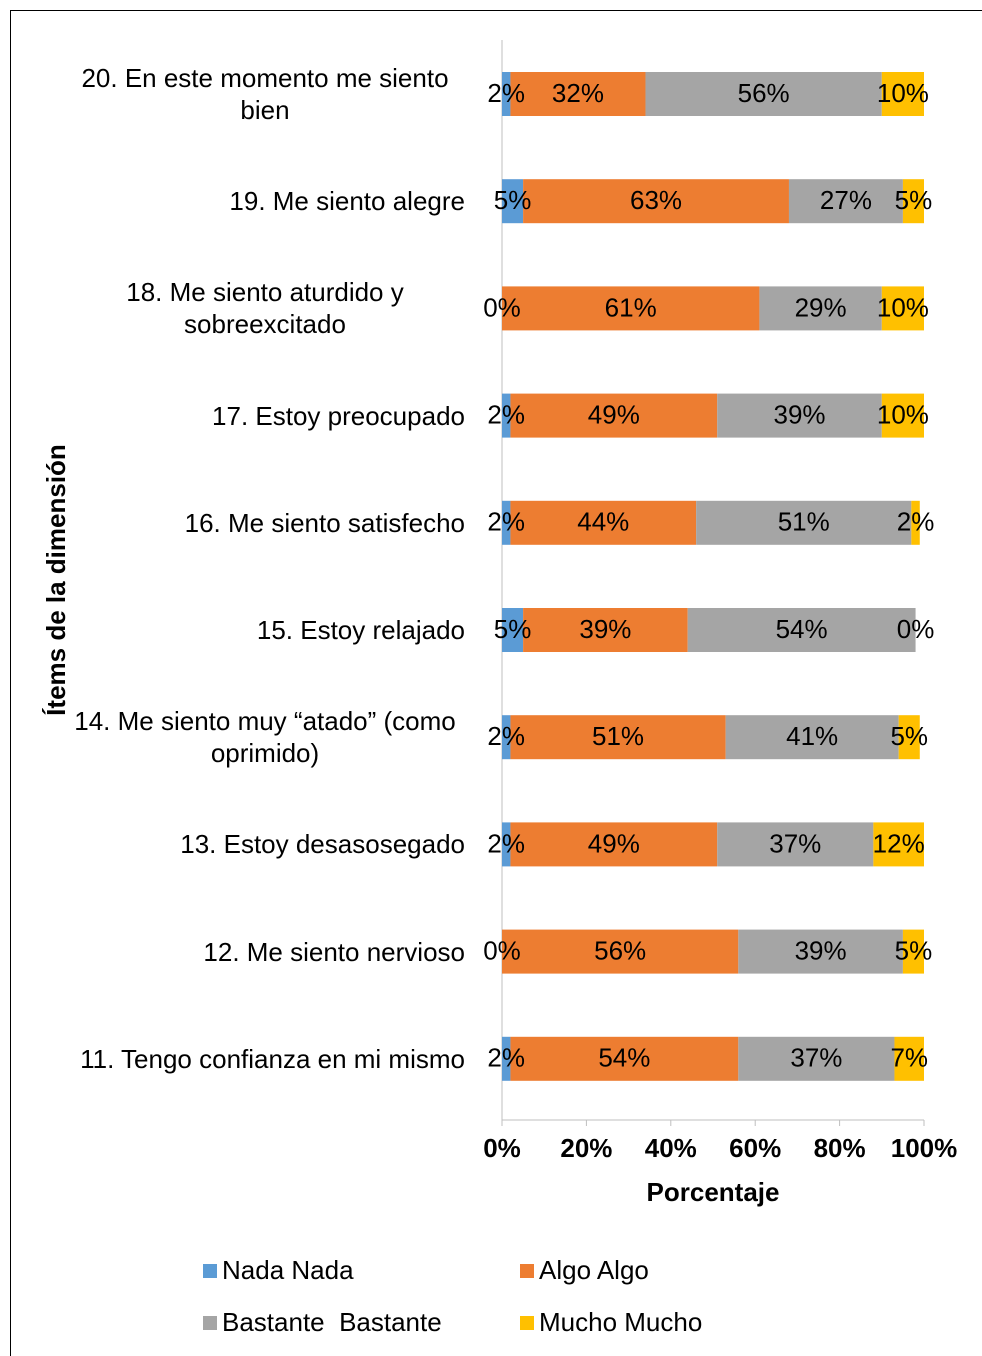 The image size is (982, 1356). I want to click on category-text: 15. Estoy relajado, so click(360, 630).